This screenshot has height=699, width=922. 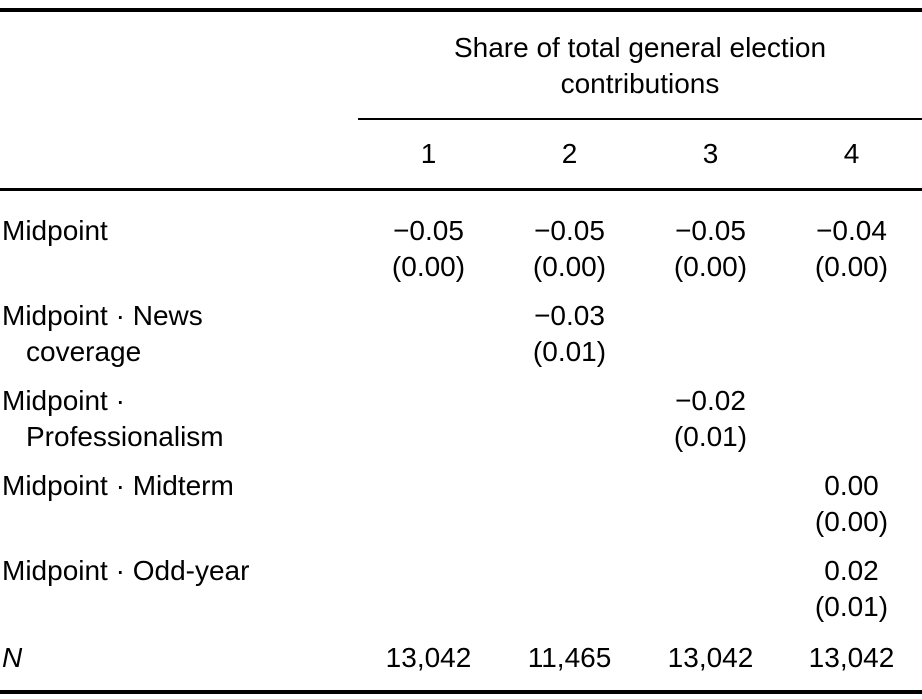 What do you see at coordinates (179, 595) in the screenshot?
I see `row-label: Midpoint · Odd-year` at bounding box center [179, 595].